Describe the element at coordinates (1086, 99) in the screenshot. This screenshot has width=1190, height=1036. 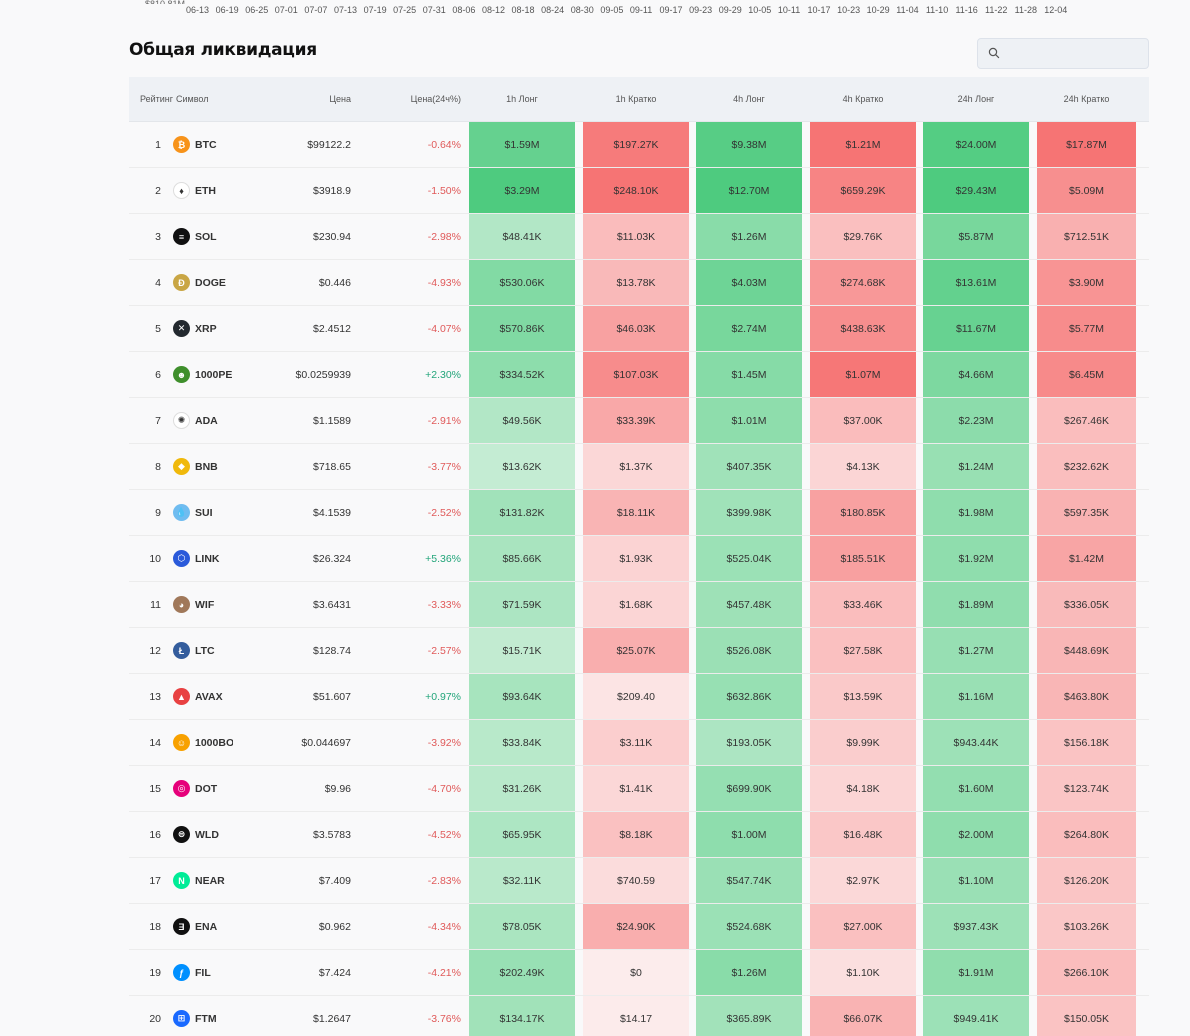
I see `column-header-24h-short: 24h Кратко` at that location.